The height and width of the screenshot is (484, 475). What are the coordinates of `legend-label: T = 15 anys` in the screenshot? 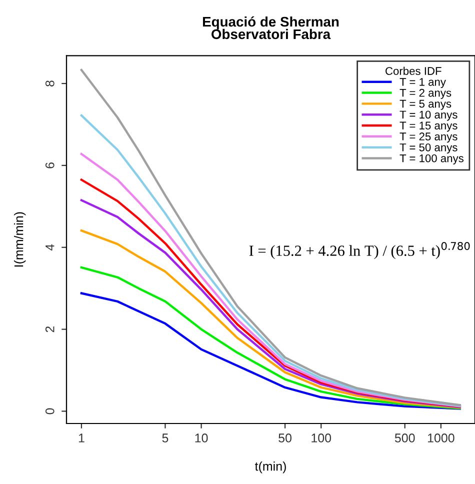 It's located at (429, 127).